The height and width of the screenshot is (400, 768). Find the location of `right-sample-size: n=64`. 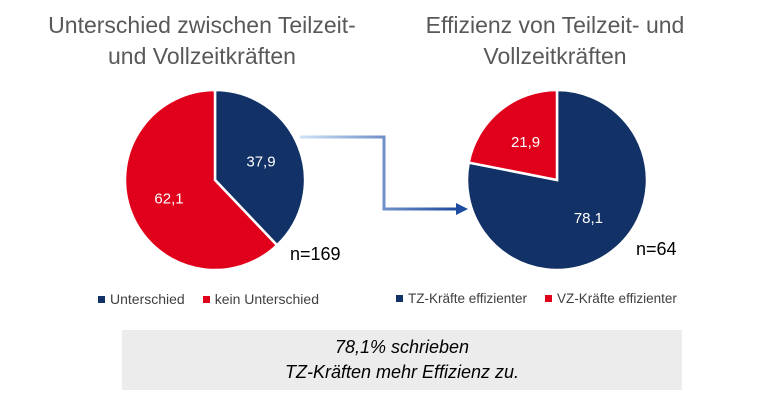

right-sample-size: n=64 is located at coordinates (656, 249).